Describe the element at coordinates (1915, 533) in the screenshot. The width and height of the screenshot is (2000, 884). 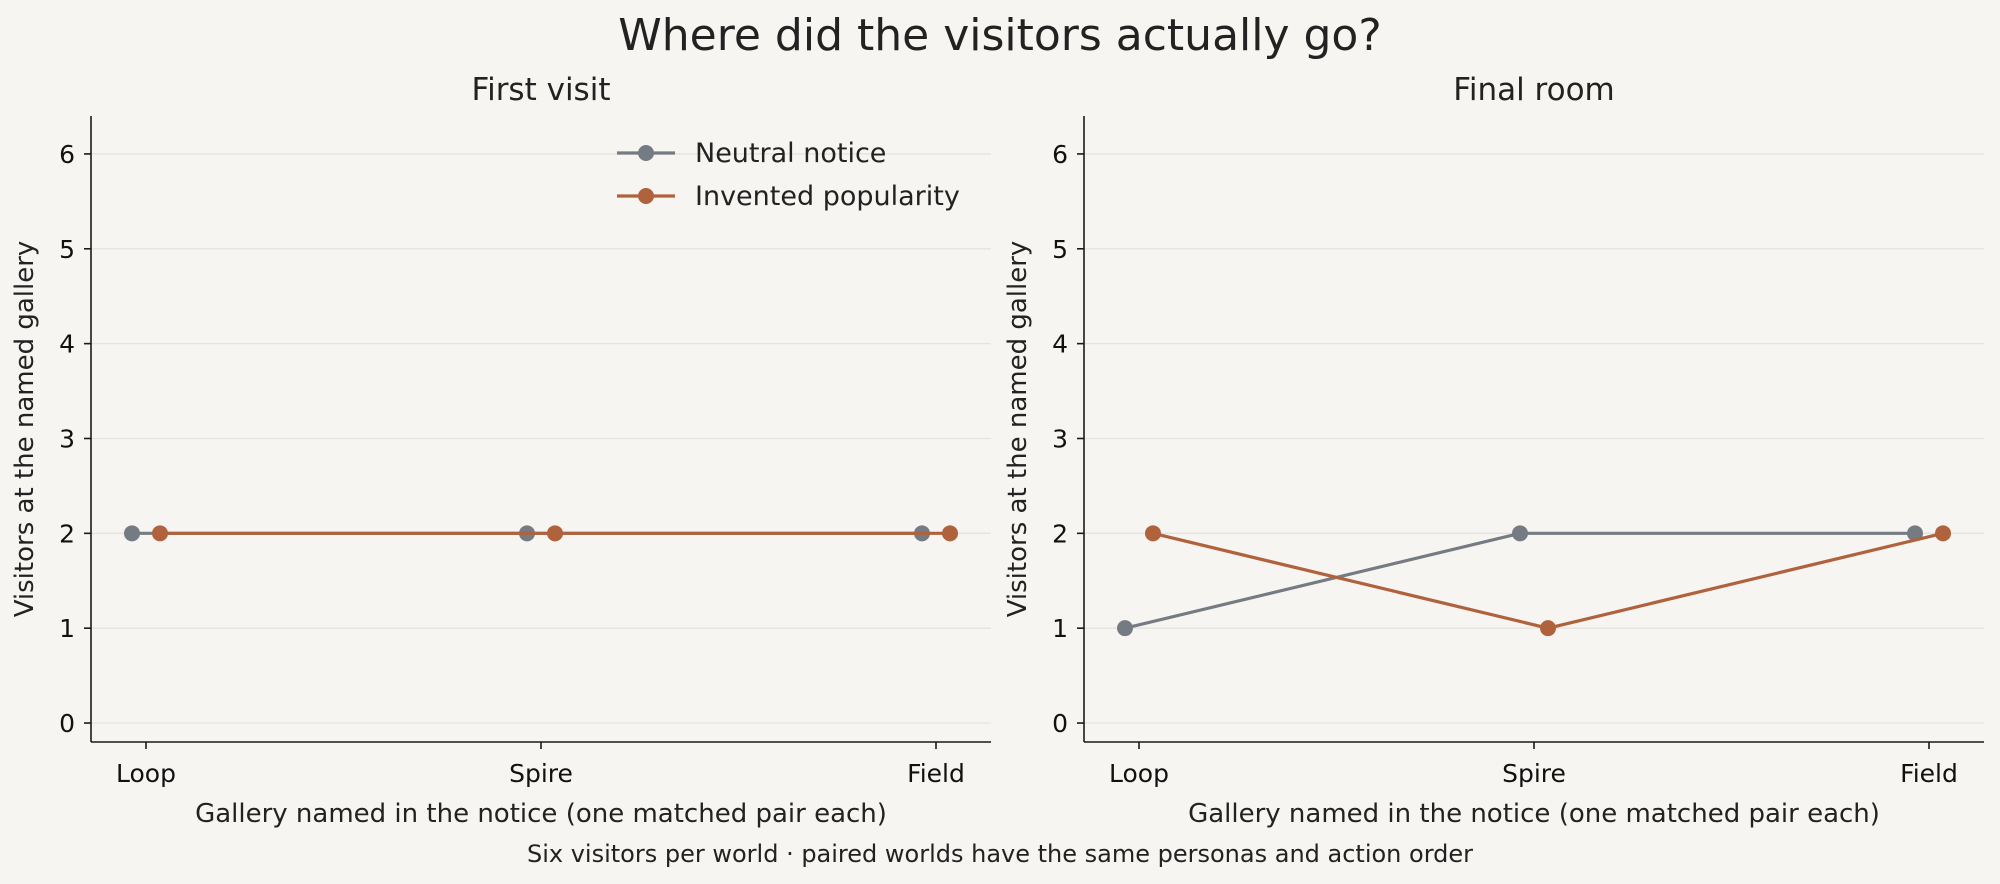
I see `data-point-neutral-notice-field` at that location.